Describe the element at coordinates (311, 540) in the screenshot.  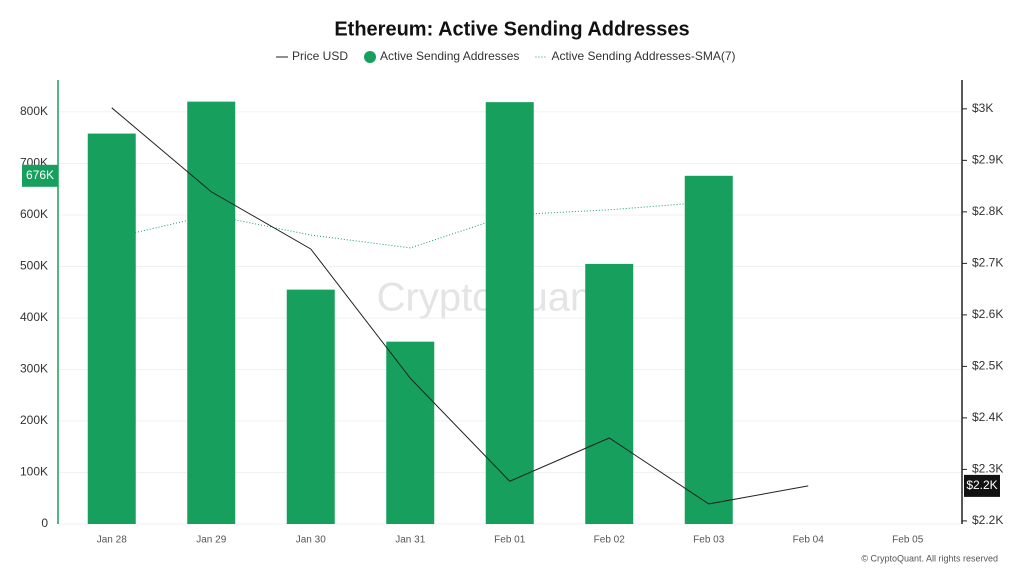
I see `x-tick-label: Jan 30` at that location.